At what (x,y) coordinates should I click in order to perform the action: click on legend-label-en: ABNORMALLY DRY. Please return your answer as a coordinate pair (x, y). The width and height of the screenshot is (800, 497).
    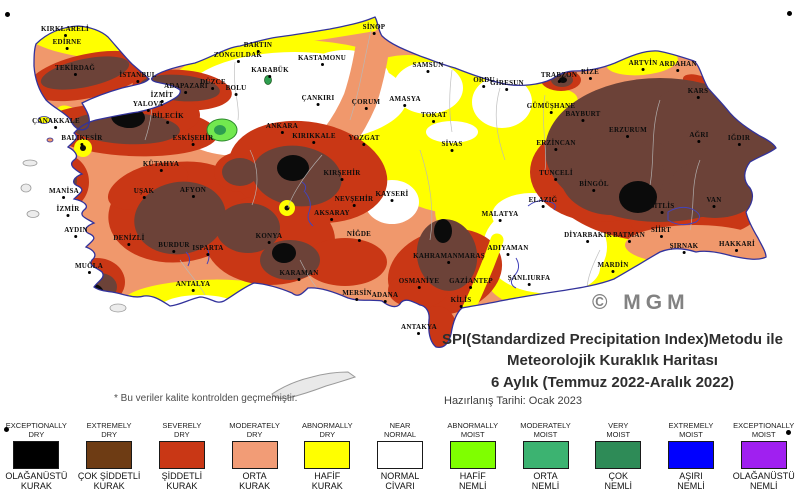
    Looking at the image, I should click on (327, 430).